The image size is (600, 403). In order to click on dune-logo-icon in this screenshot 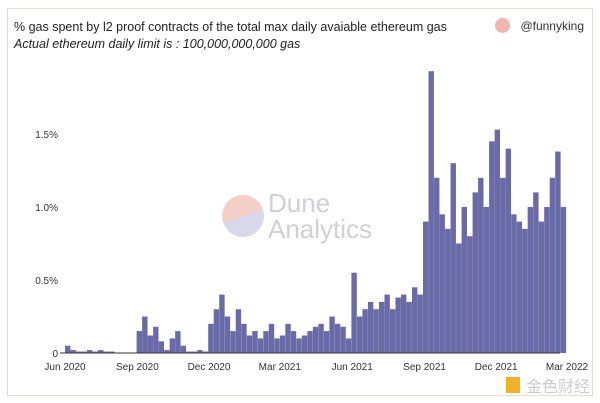, I will do `click(243, 216)`.